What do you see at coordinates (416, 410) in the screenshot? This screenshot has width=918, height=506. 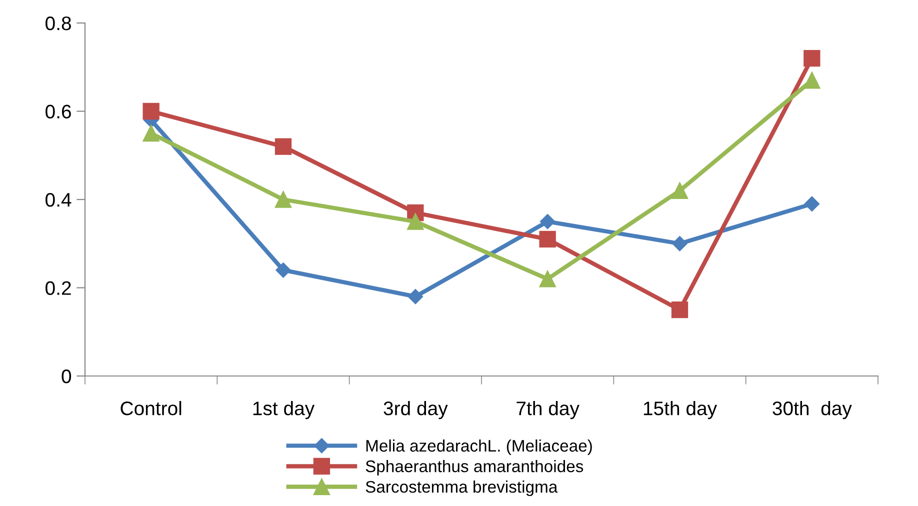 I see `x-tick-label: 3rd day` at bounding box center [416, 410].